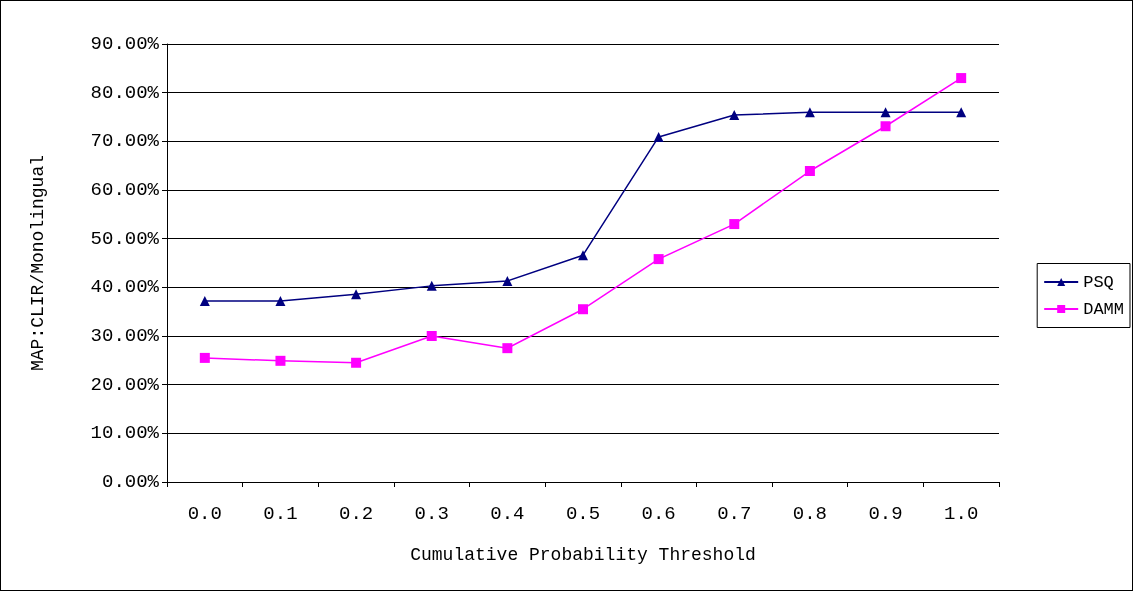  What do you see at coordinates (38, 263) in the screenshot?
I see `y-axis-title: MAP:CLIR/Monolingual` at bounding box center [38, 263].